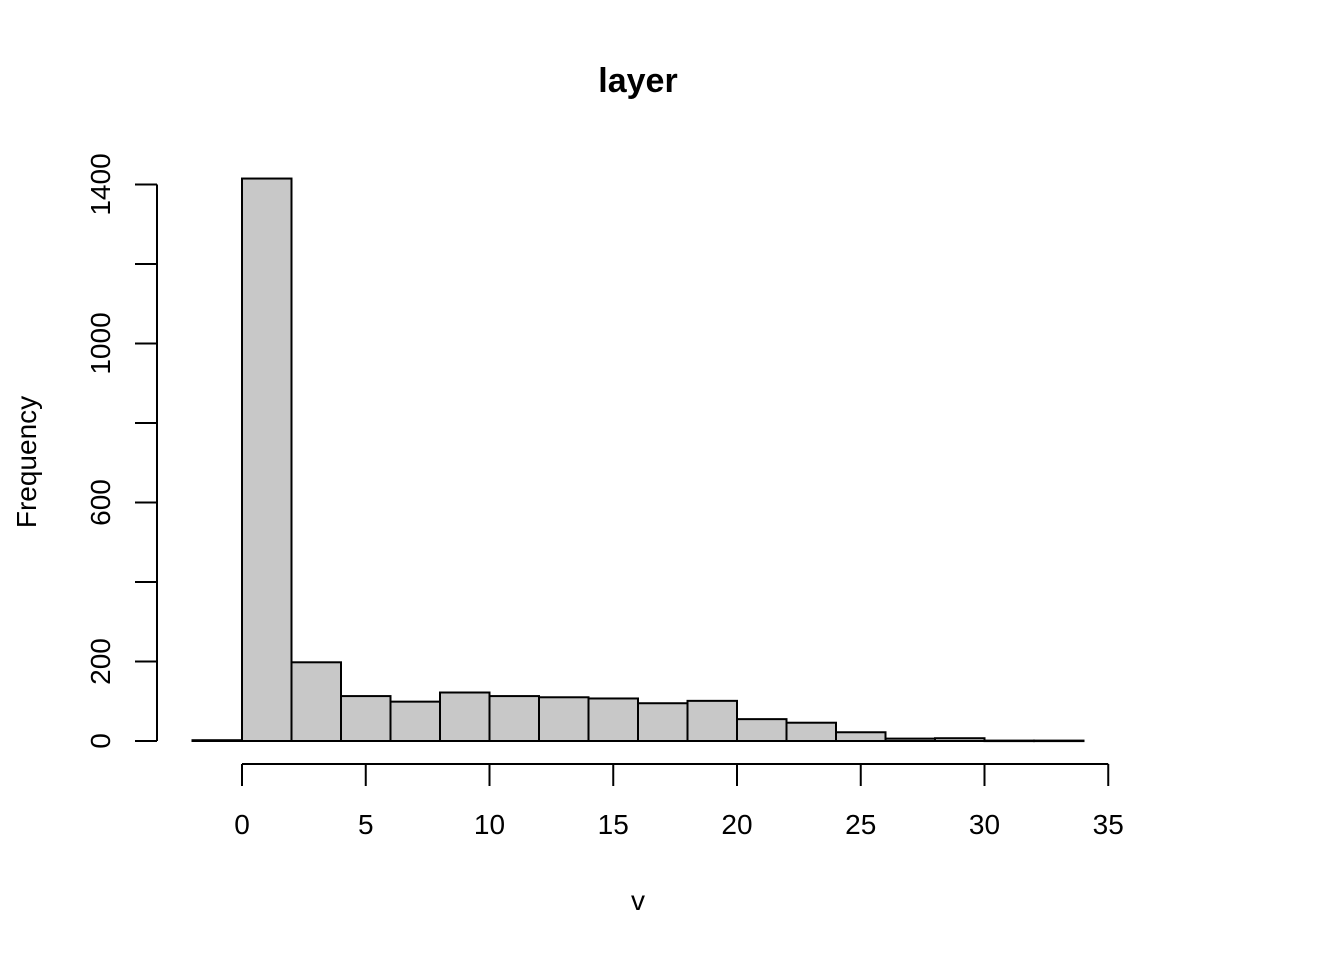 The height and width of the screenshot is (960, 1344). What do you see at coordinates (26, 462) in the screenshot?
I see `y-axis-label: Frequency` at bounding box center [26, 462].